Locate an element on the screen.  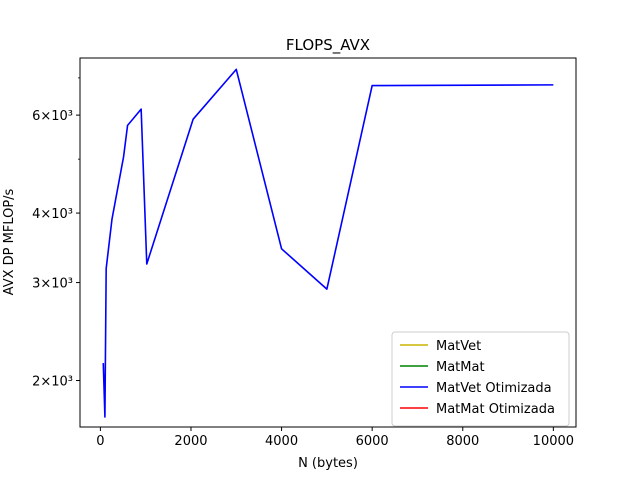
x-tick-label: 2000 is located at coordinates (190, 441).